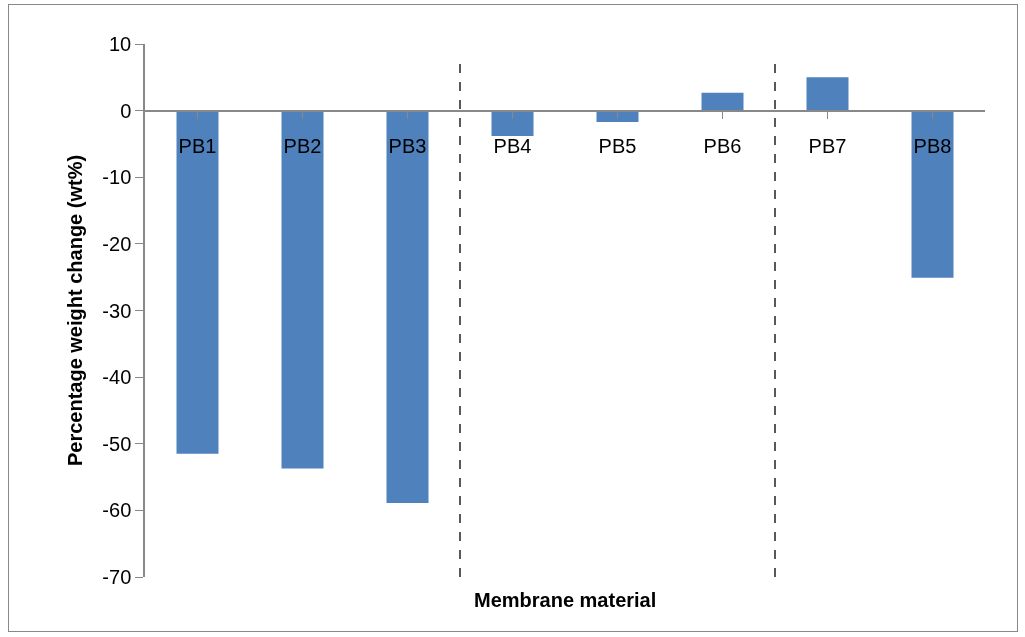 The height and width of the screenshot is (637, 1025). Describe the element at coordinates (932, 146) in the screenshot. I see `x-tick-label: PB8` at that location.